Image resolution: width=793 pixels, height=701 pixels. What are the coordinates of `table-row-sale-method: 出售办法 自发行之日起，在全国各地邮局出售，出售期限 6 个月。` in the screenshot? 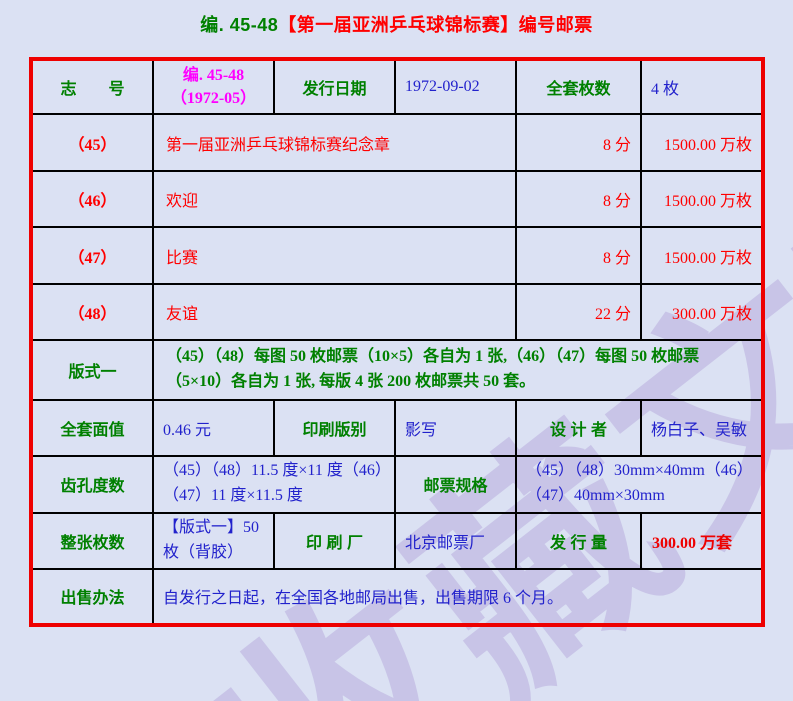 It's located at (397, 596).